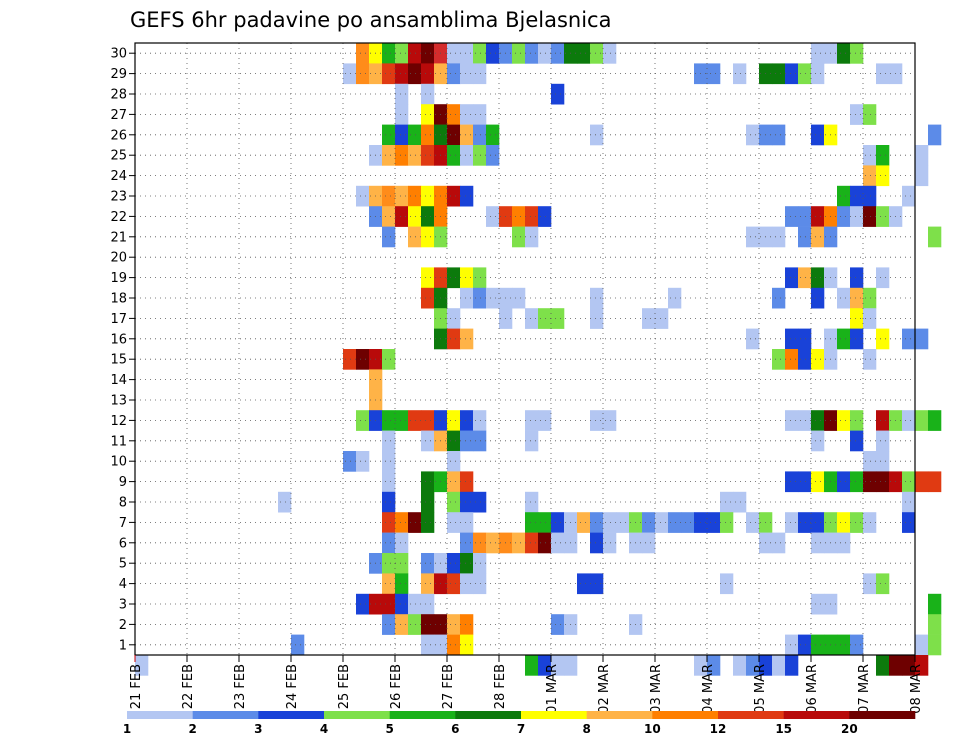  I want to click on y-tick-label: 11, so click(118, 441).